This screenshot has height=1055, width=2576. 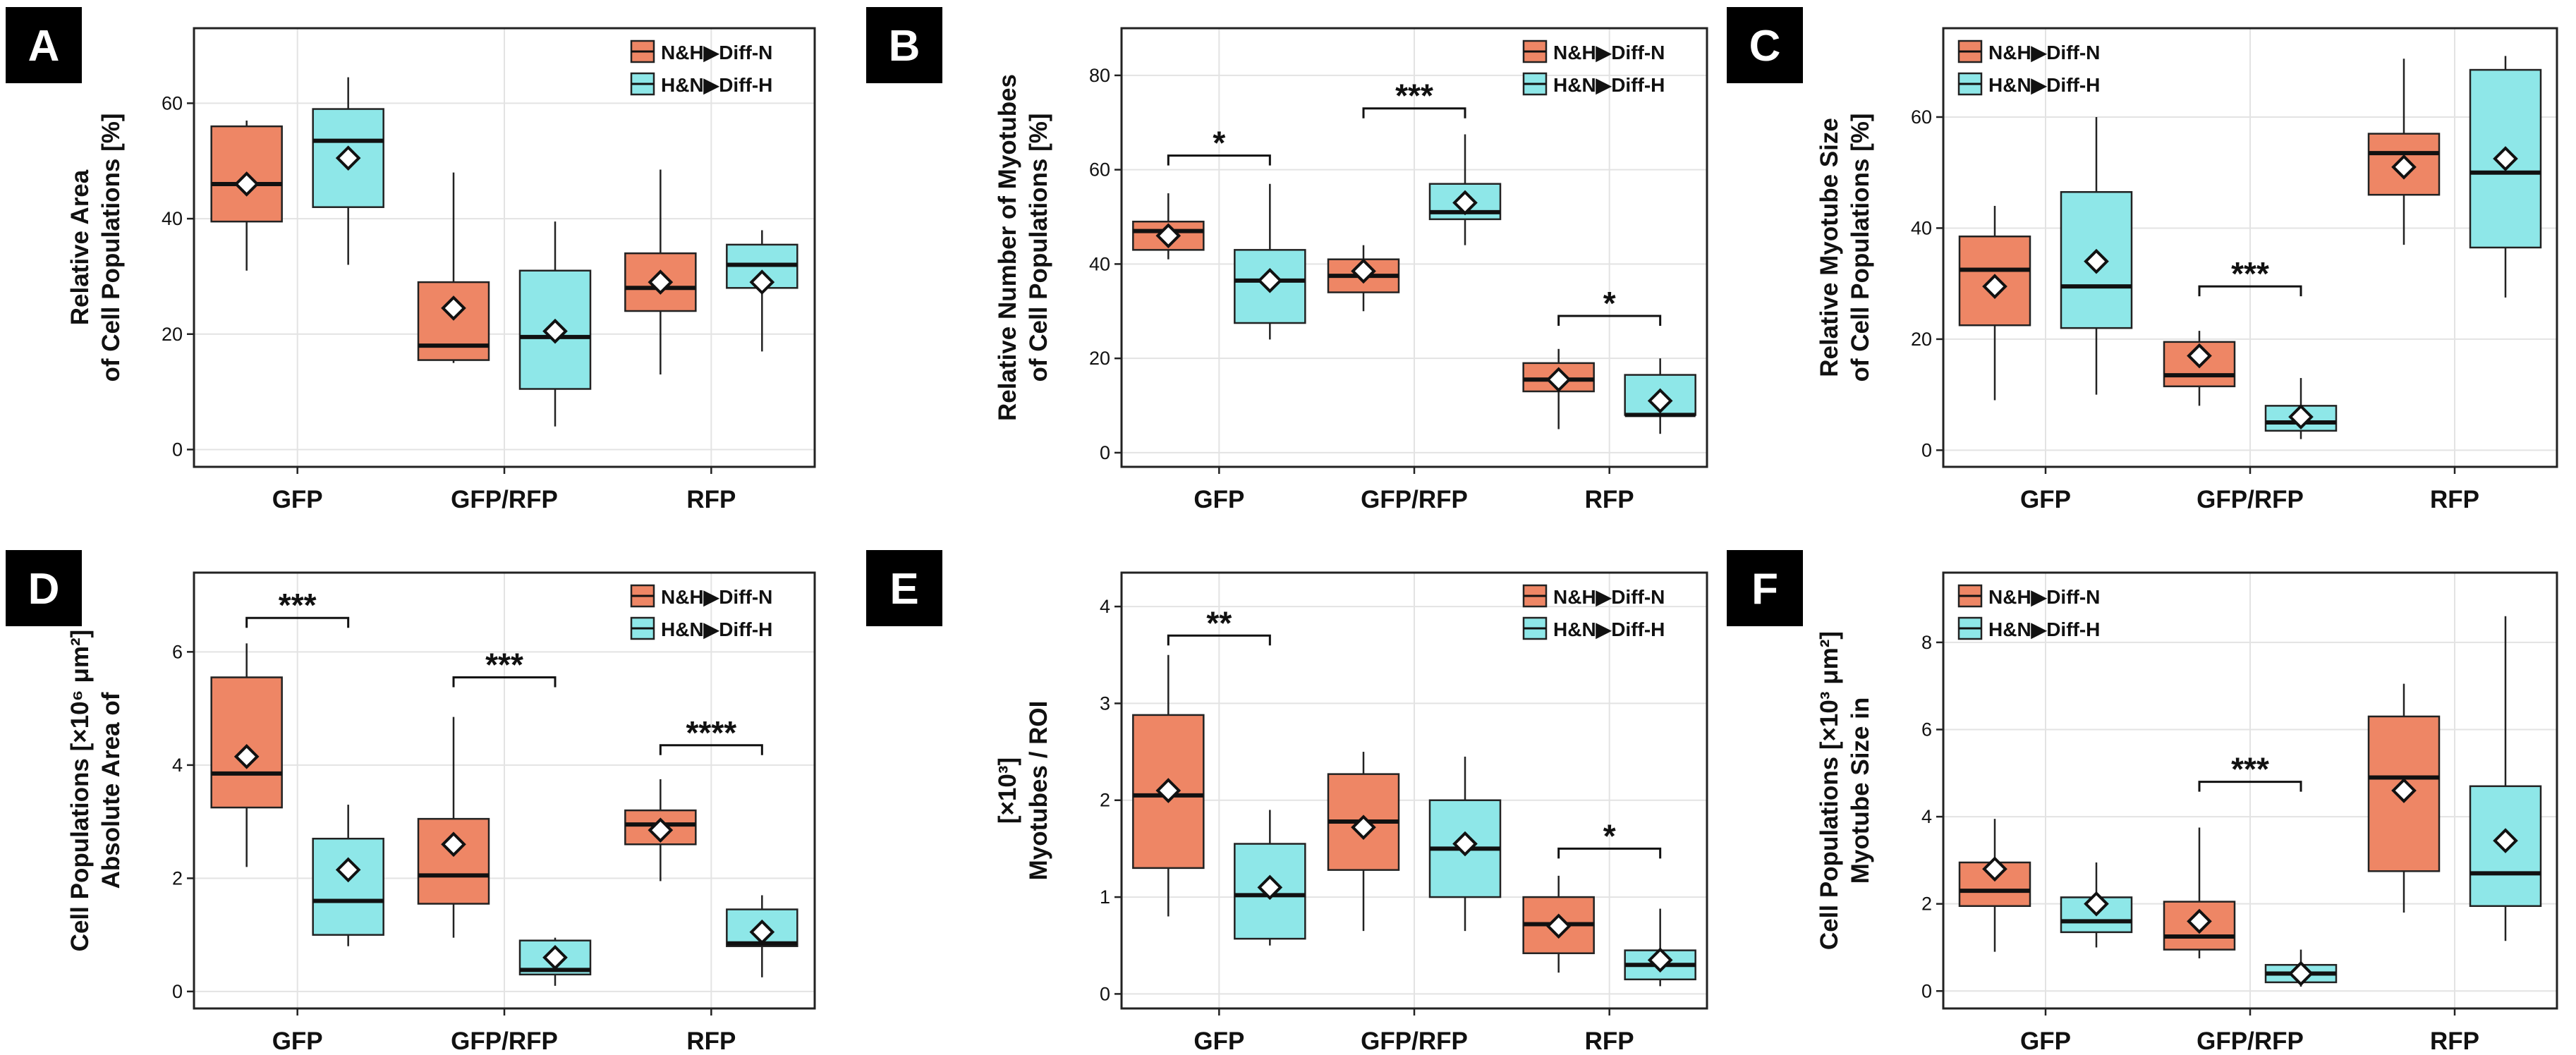 I want to click on panel-letter: F, so click(x=1764, y=589).